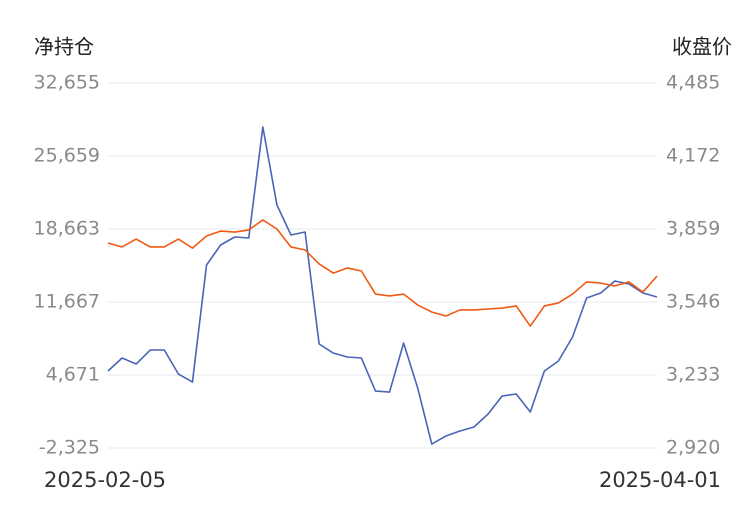 The height and width of the screenshot is (510, 750). Describe the element at coordinates (67, 229) in the screenshot. I see `y-tick-label: 18,663` at that location.